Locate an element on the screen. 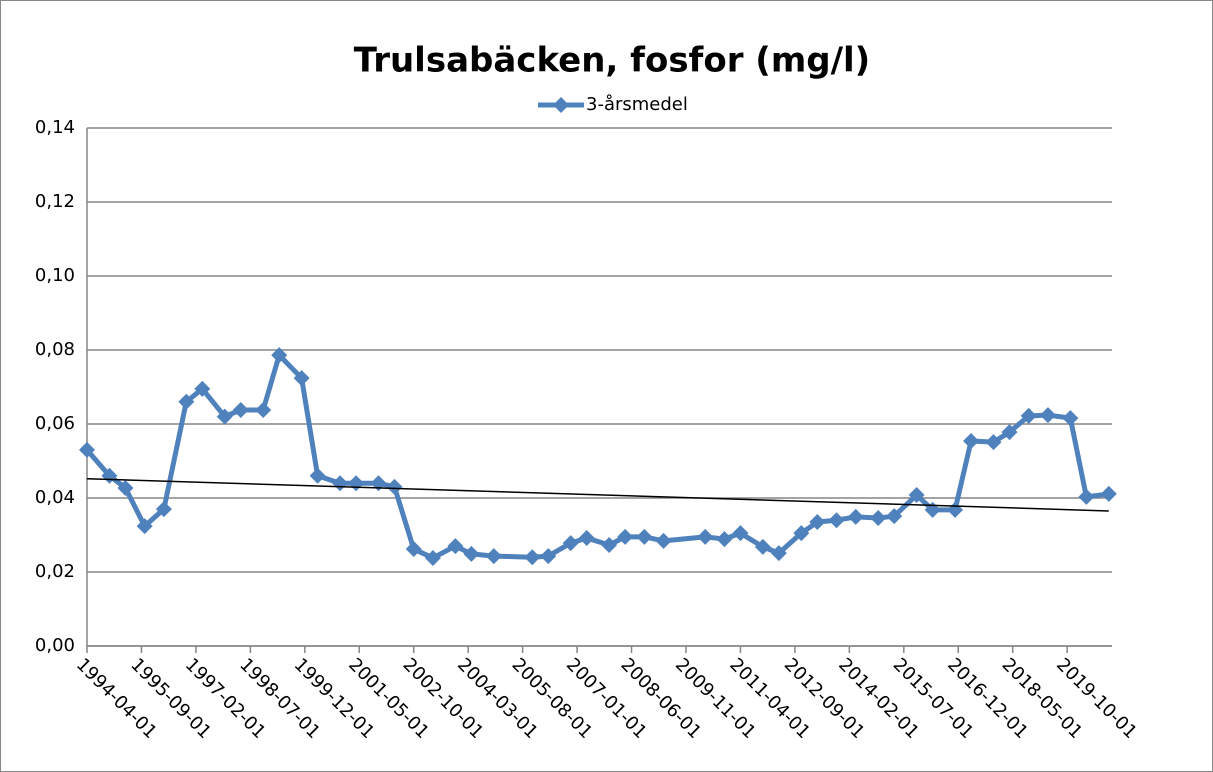  y-tick-label: 0,06 is located at coordinates (55, 423).